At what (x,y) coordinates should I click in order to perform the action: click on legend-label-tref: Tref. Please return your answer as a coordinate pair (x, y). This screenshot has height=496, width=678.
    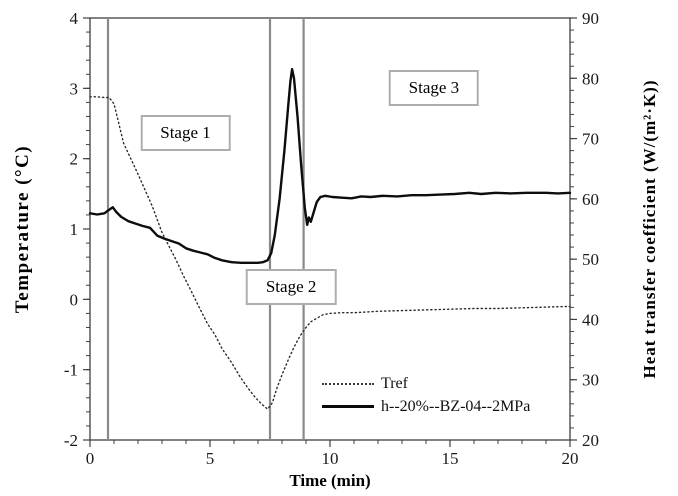
    Looking at the image, I should click on (394, 383).